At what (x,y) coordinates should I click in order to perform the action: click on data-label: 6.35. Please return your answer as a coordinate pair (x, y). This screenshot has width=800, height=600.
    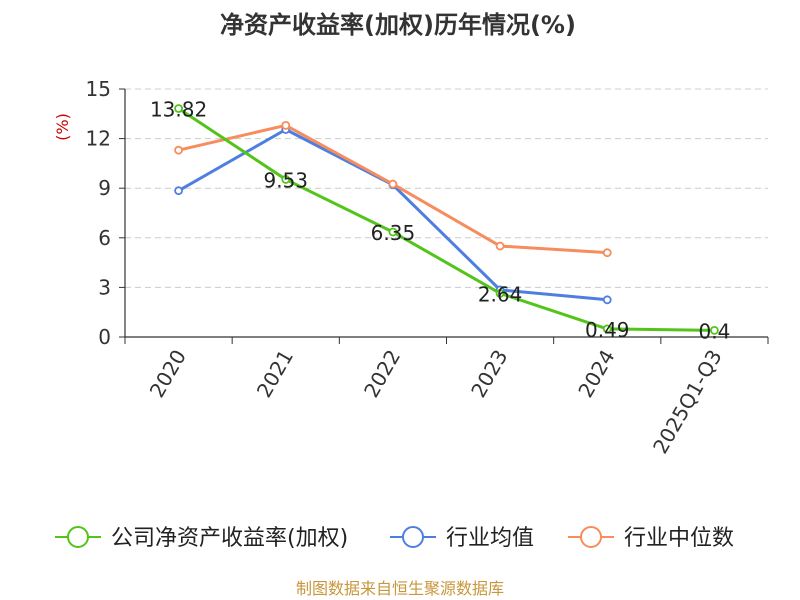
    Looking at the image, I should click on (393, 233).